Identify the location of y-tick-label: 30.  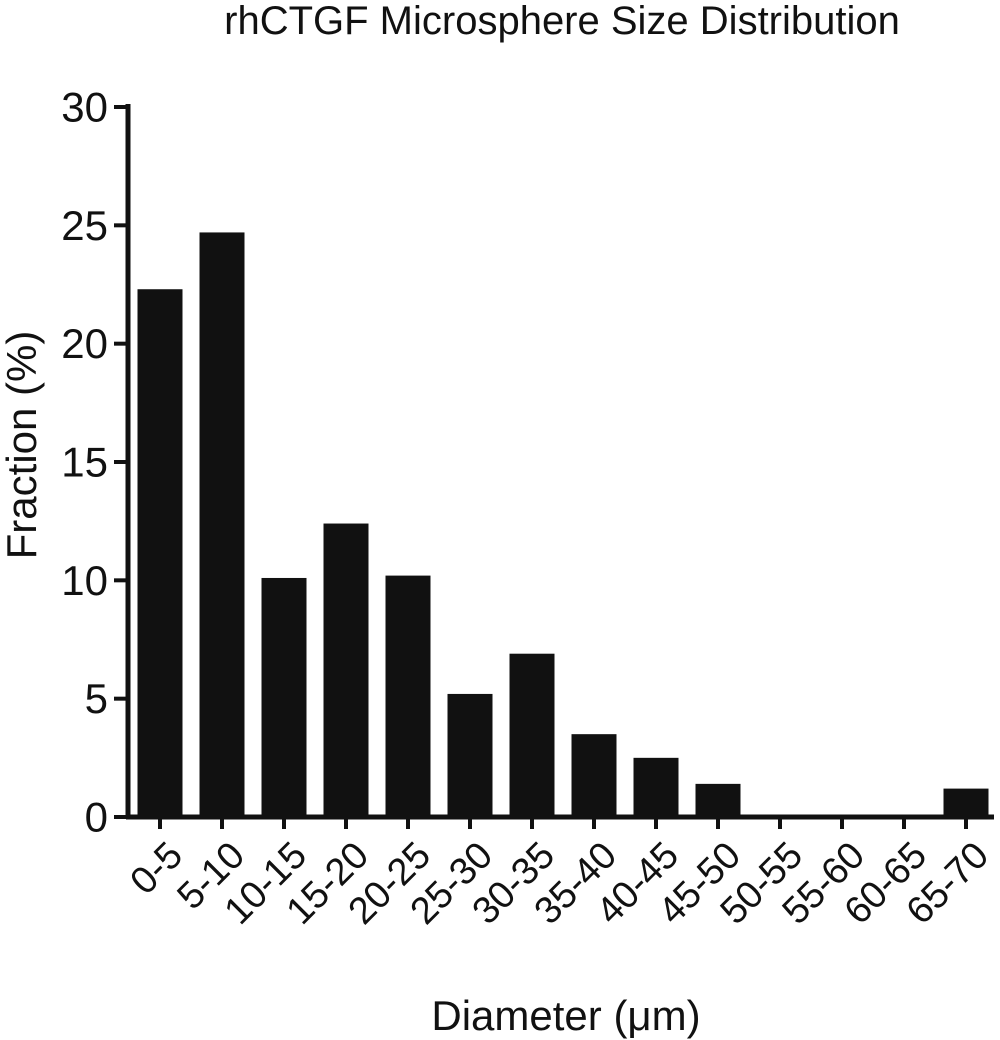
(84, 107).